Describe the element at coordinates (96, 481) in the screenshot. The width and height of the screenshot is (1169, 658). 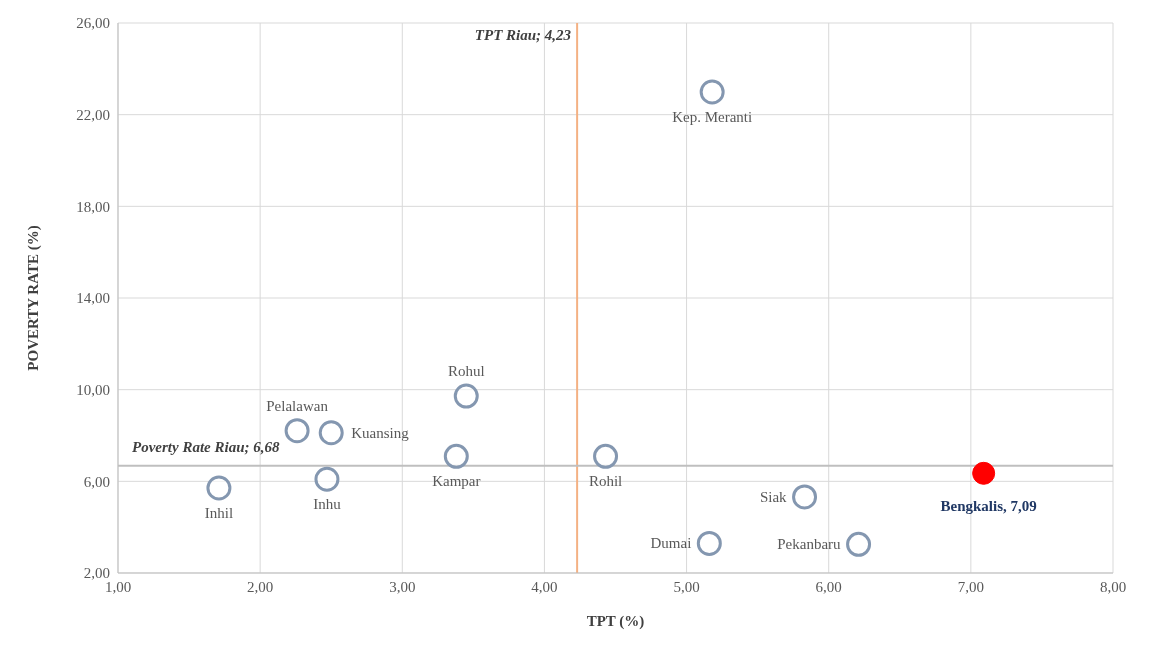
I see `y-tick-label: 6,00` at that location.